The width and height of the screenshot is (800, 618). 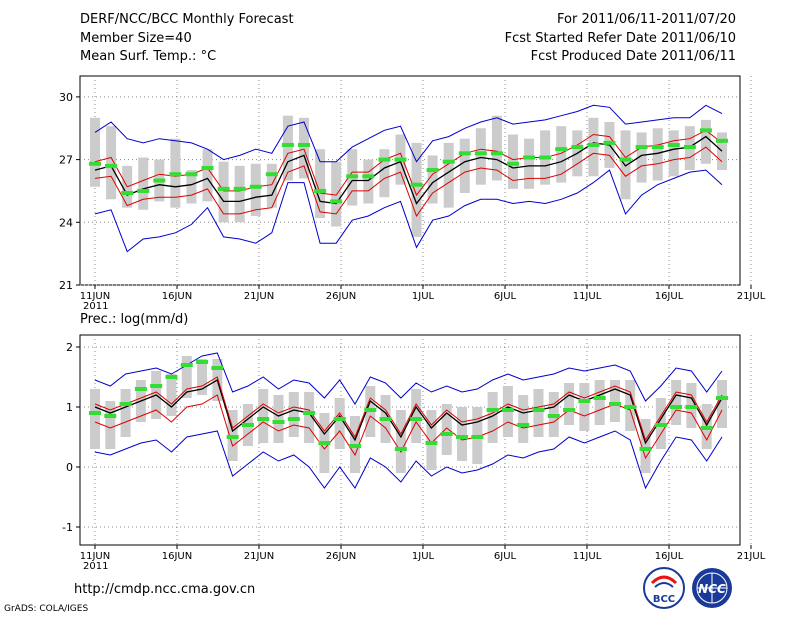 What do you see at coordinates (134, 319) in the screenshot?
I see `precip-title: Prec.: log(mm/d)` at bounding box center [134, 319].